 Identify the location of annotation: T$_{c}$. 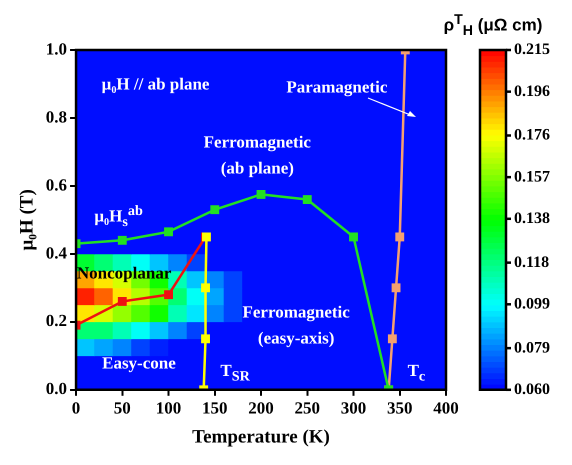
(417, 373).